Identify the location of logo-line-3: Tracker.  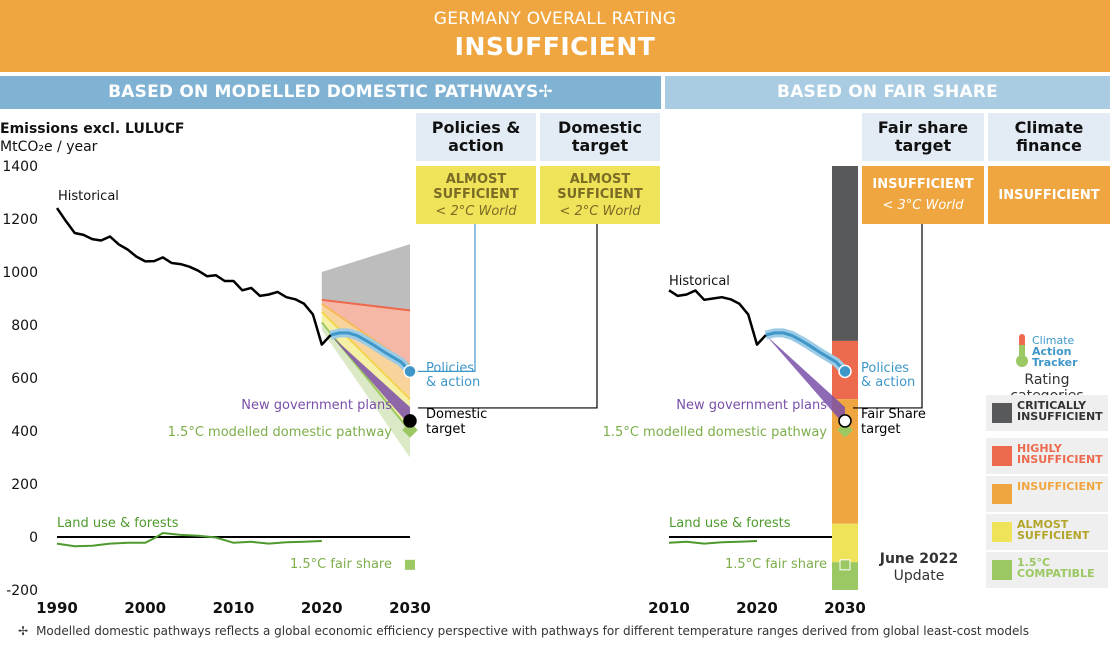
(1055, 362).